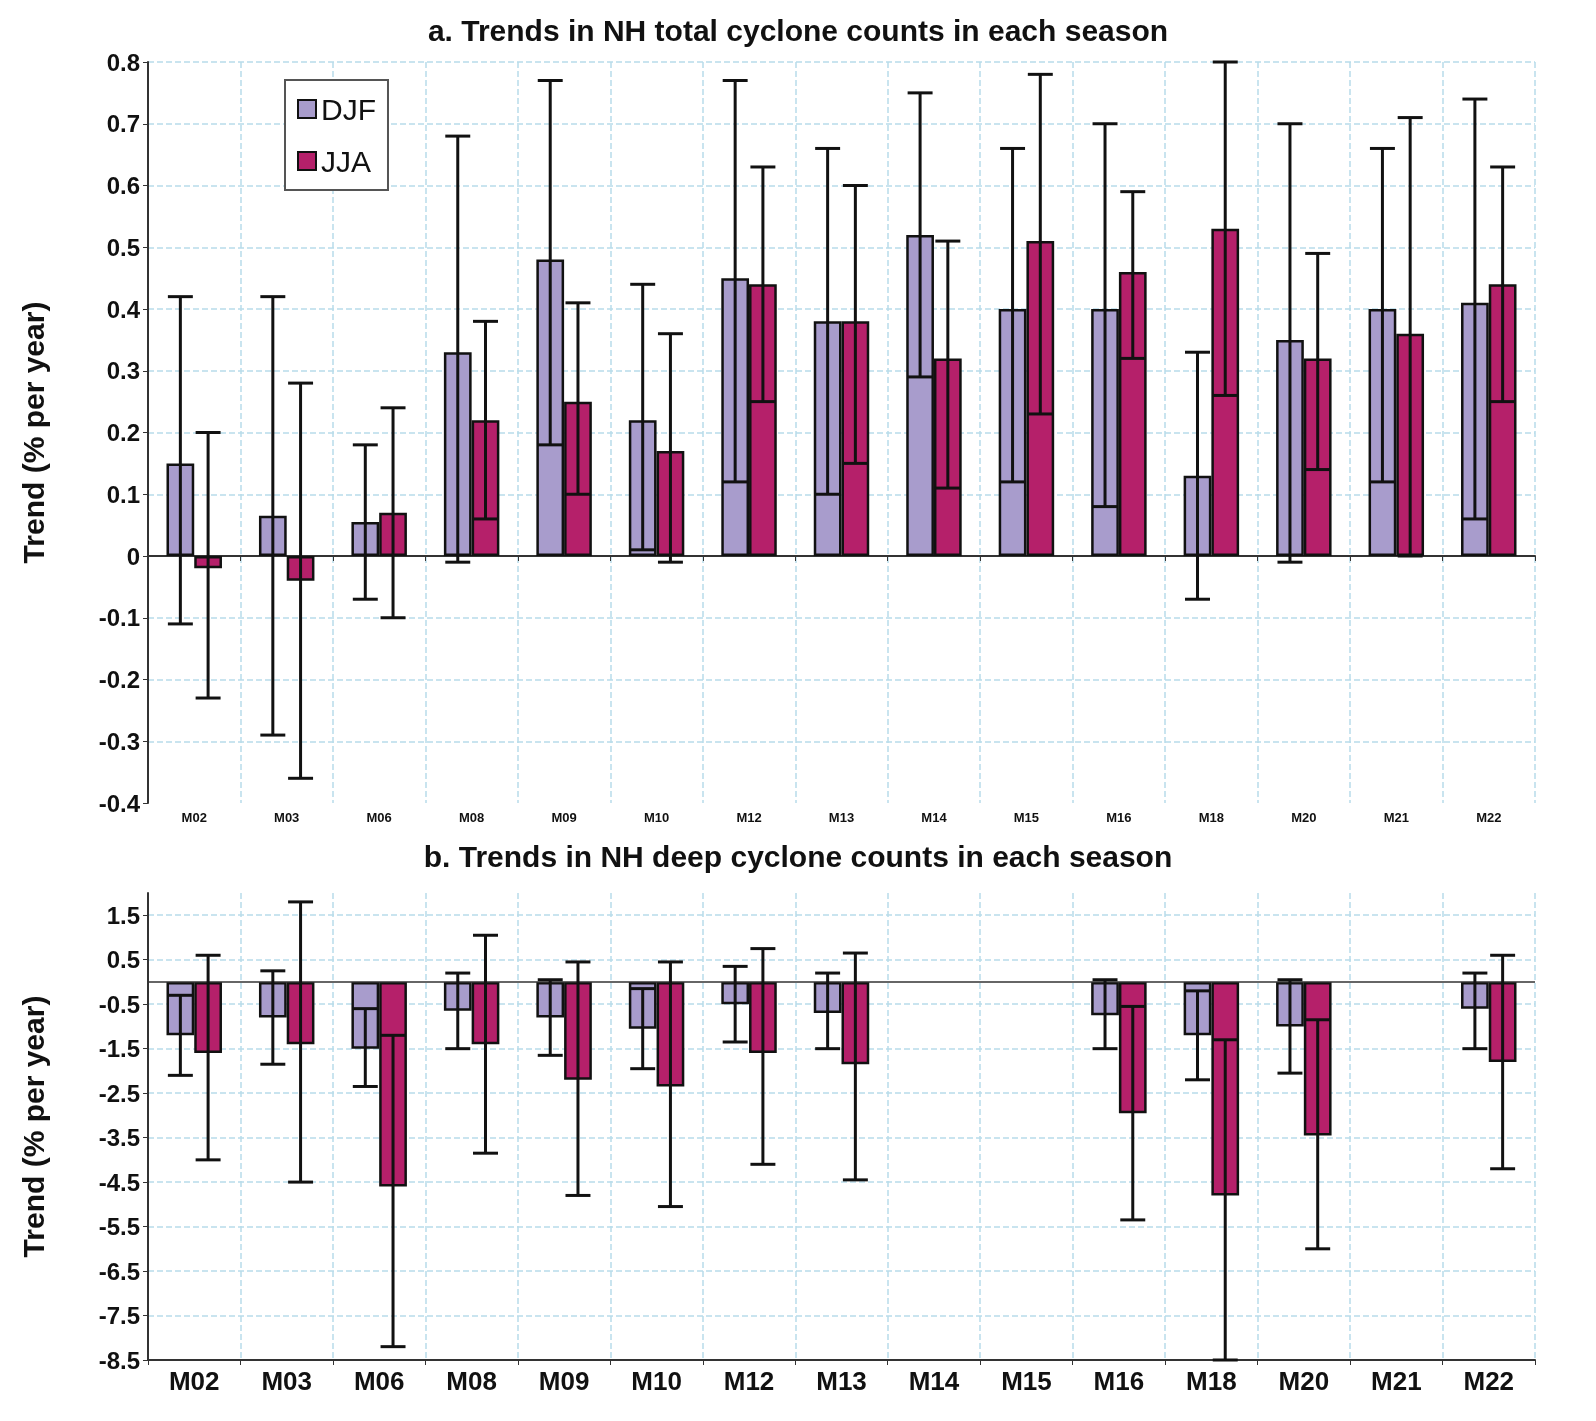 The height and width of the screenshot is (1421, 1596). Describe the element at coordinates (119, 679) in the screenshot. I see `y-tick-label: -0.2` at that location.